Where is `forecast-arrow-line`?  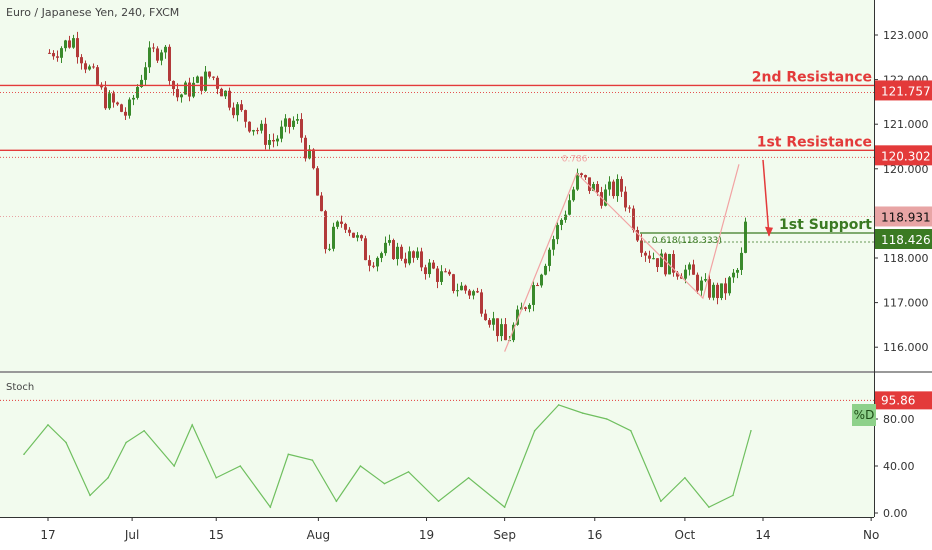
forecast-arrow-line is located at coordinates (766, 197).